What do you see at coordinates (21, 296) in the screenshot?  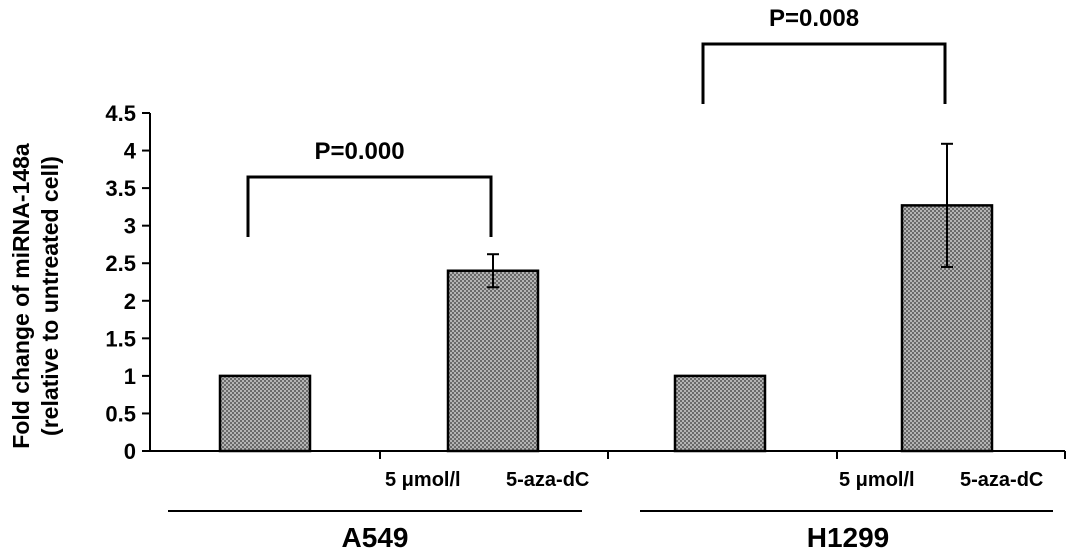 I see `y-axis-title-line1: Fold change of miRNA-148a` at bounding box center [21, 296].